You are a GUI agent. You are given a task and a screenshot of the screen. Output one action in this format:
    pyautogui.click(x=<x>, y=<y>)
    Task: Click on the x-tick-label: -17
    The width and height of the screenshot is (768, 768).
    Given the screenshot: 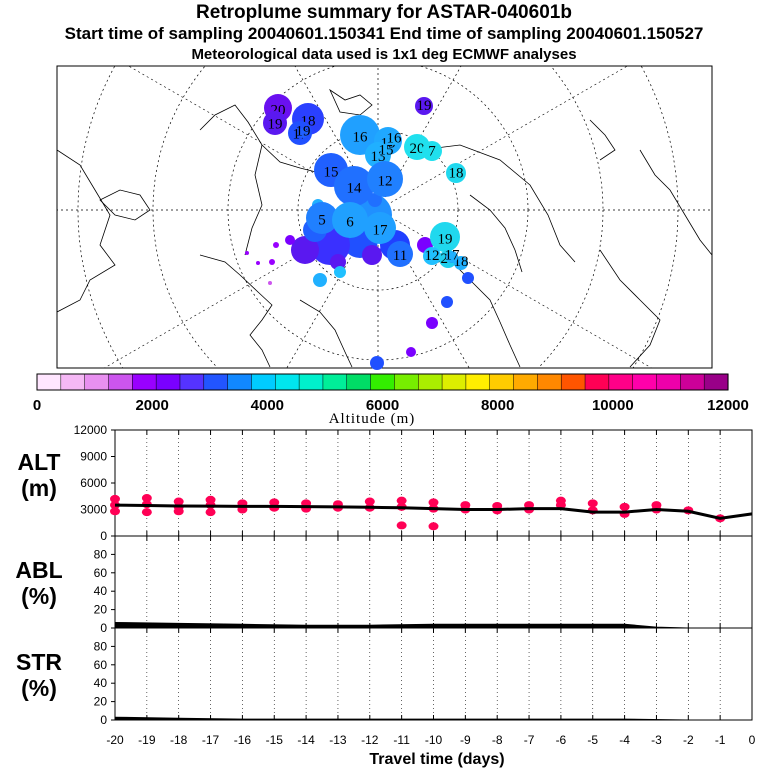 What is the action you would take?
    pyautogui.click(x=211, y=740)
    